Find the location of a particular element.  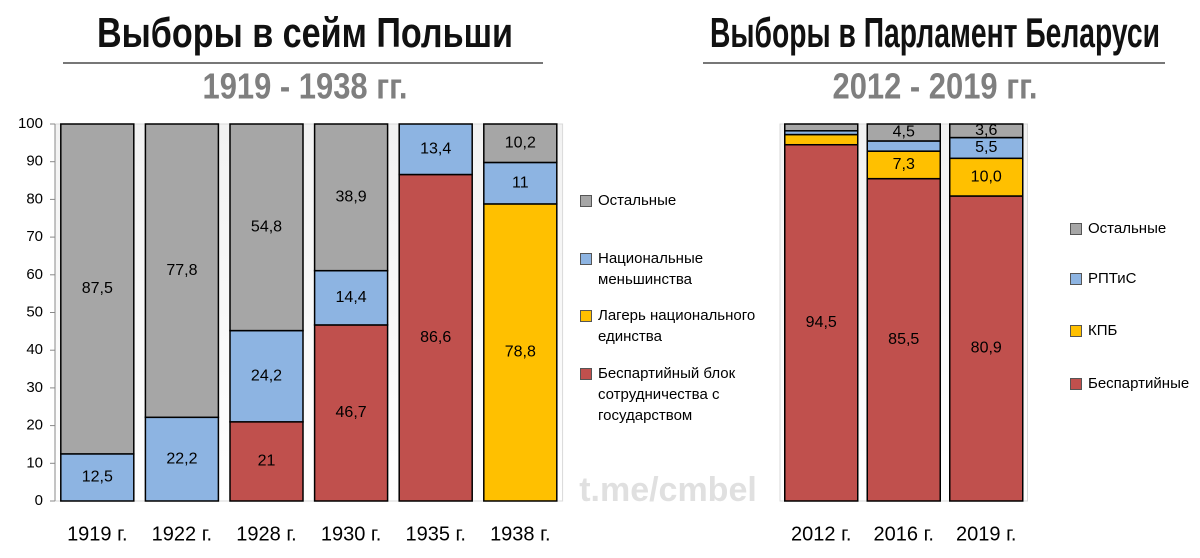

value-label: 85,5 is located at coordinates (903, 339).